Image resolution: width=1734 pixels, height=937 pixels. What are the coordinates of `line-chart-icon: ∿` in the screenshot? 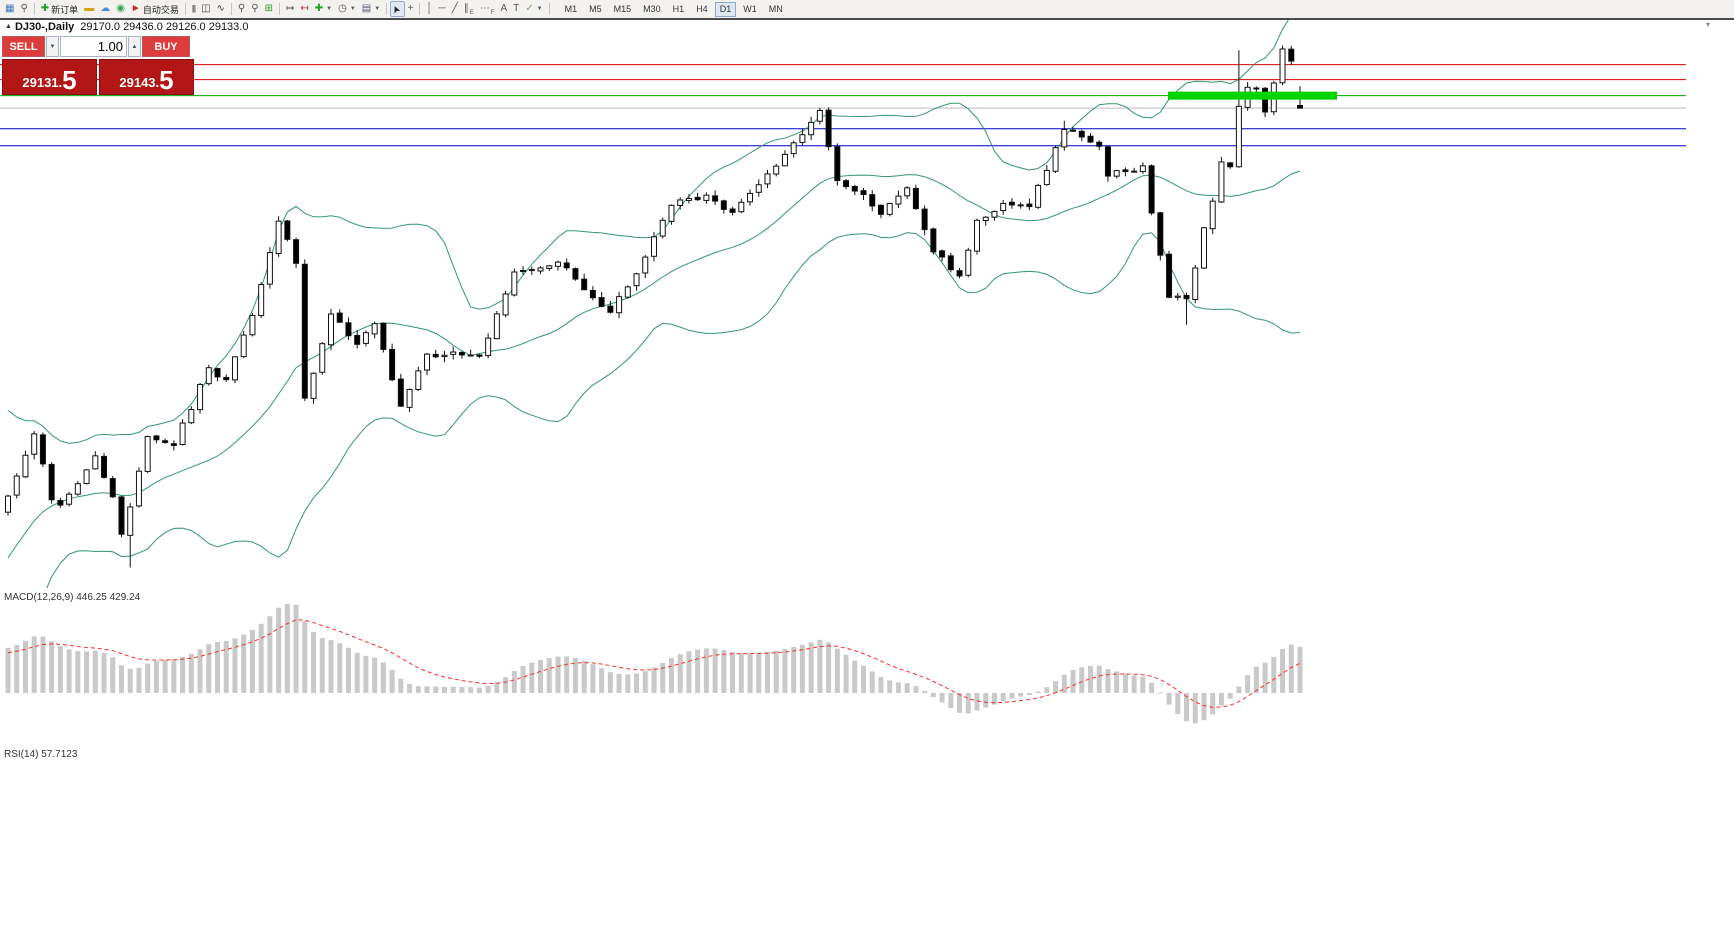 It's located at (221, 9).